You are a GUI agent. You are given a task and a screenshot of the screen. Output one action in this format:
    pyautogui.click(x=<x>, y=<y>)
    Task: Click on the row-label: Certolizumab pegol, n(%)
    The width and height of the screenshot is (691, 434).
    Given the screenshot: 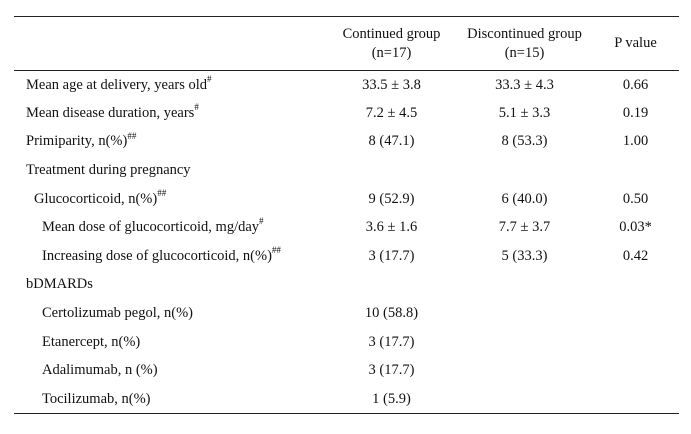 What is the action you would take?
    pyautogui.click(x=170, y=313)
    